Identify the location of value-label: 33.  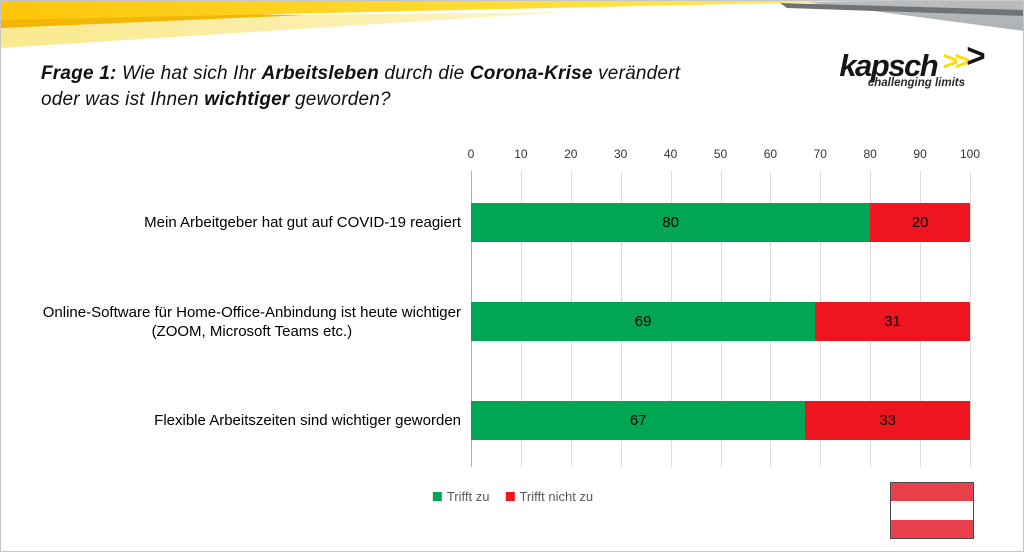
(887, 420).